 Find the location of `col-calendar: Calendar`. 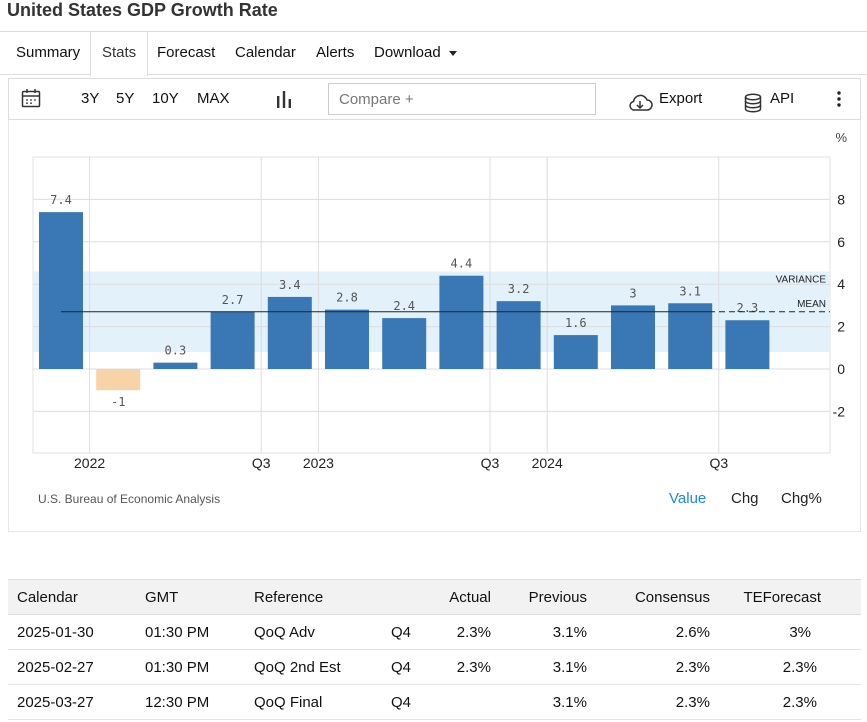

col-calendar: Calendar is located at coordinates (72, 597).